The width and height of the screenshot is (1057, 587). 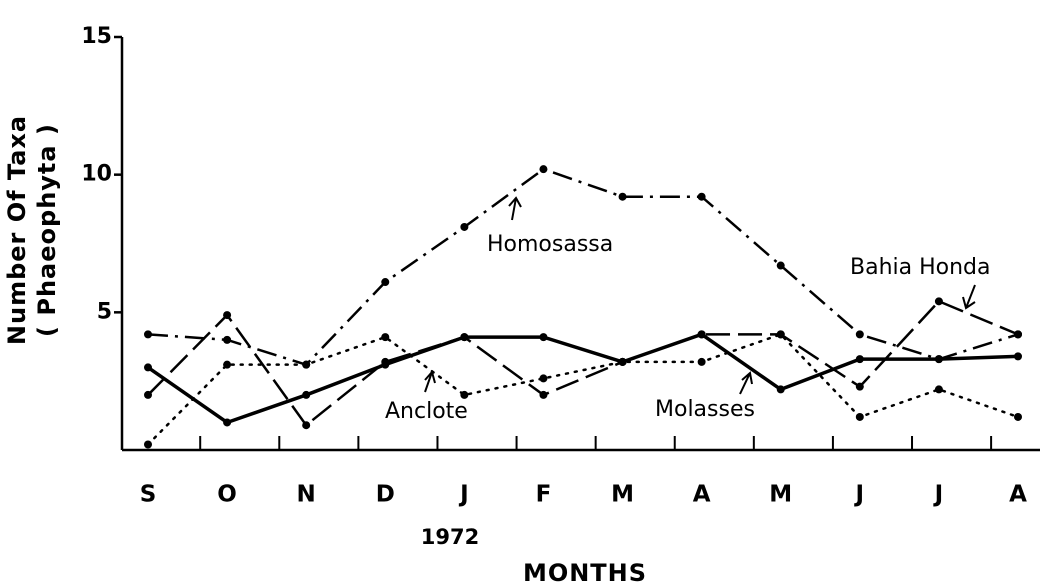 I want to click on x-tick-label: D, so click(x=385, y=495).